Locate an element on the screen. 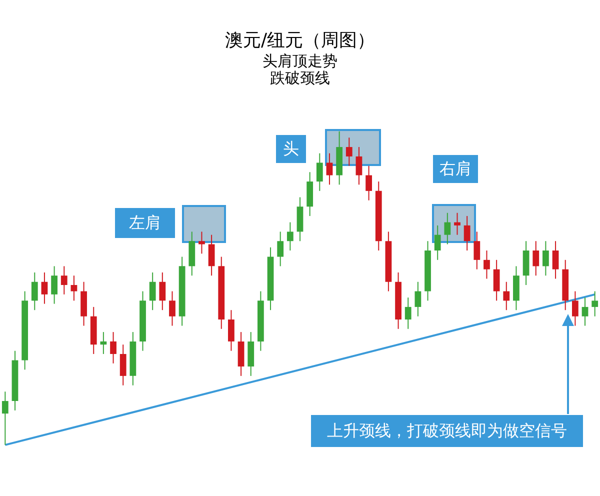  text: 跌破颈线 is located at coordinates (300, 78).